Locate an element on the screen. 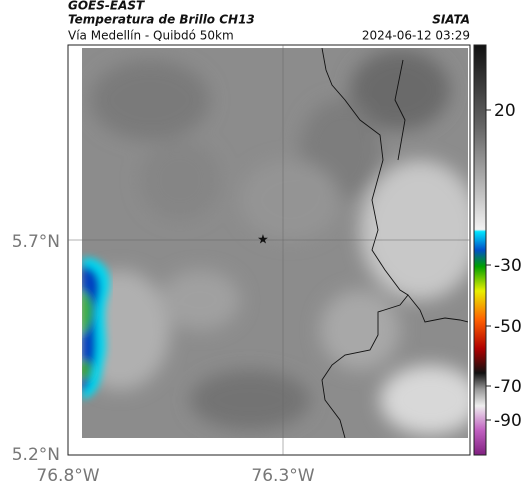 The image size is (526, 491). subtitle: Temperatura de Brillo CH13 is located at coordinates (161, 20).